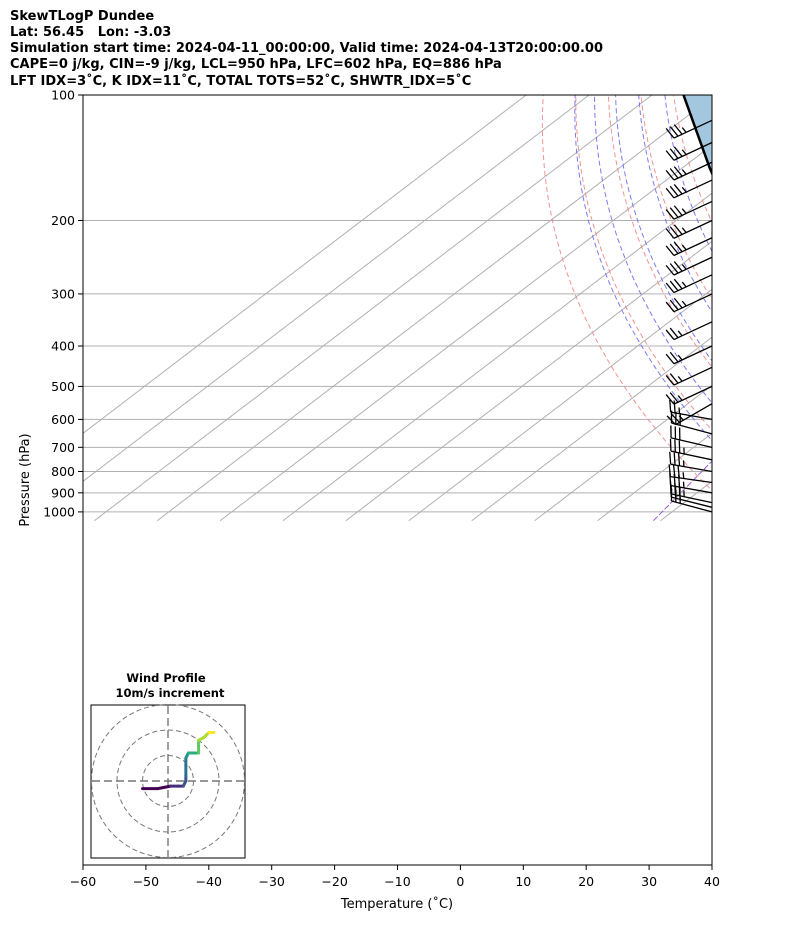  I want to click on hodograph-title: Wind Profile, so click(166, 678).